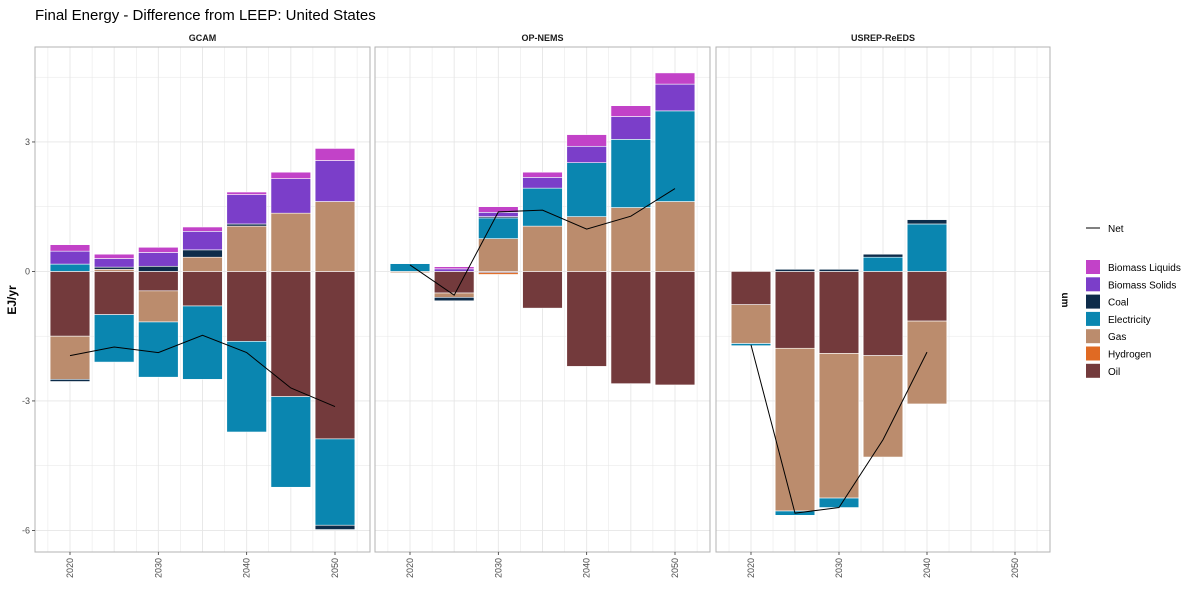 This screenshot has height=600, width=1200. Describe the element at coordinates (70, 380) in the screenshot. I see `bar-segment-coal-2020` at that location.